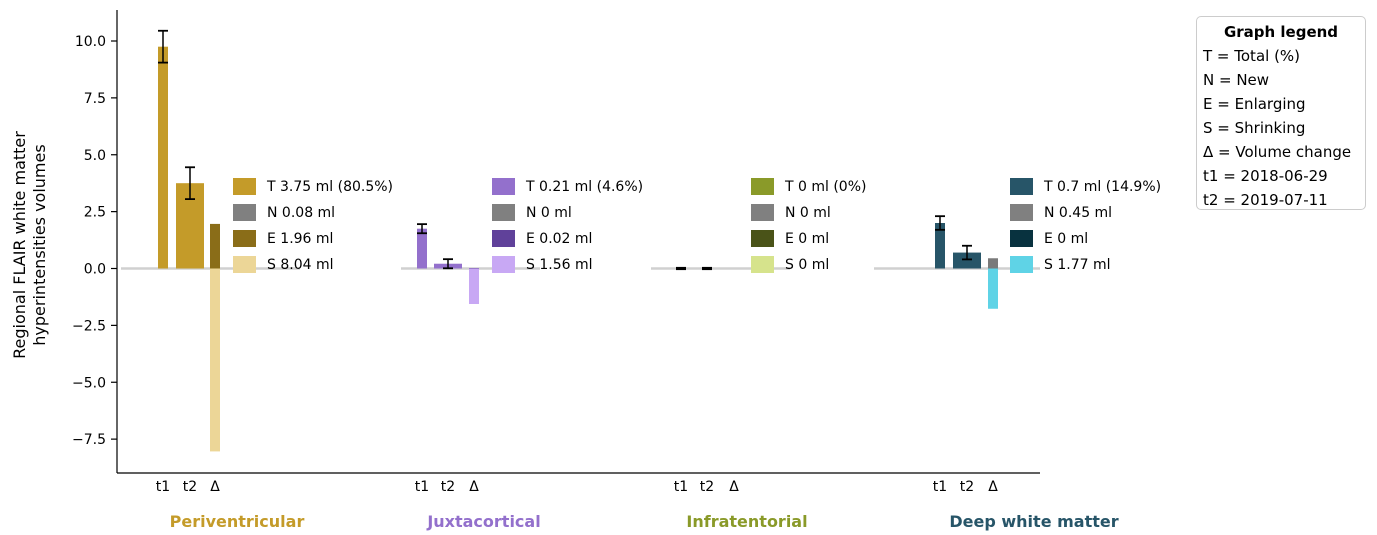  What do you see at coordinates (1254, 128) in the screenshot?
I see `legend-line: S = Shrinking` at bounding box center [1254, 128].